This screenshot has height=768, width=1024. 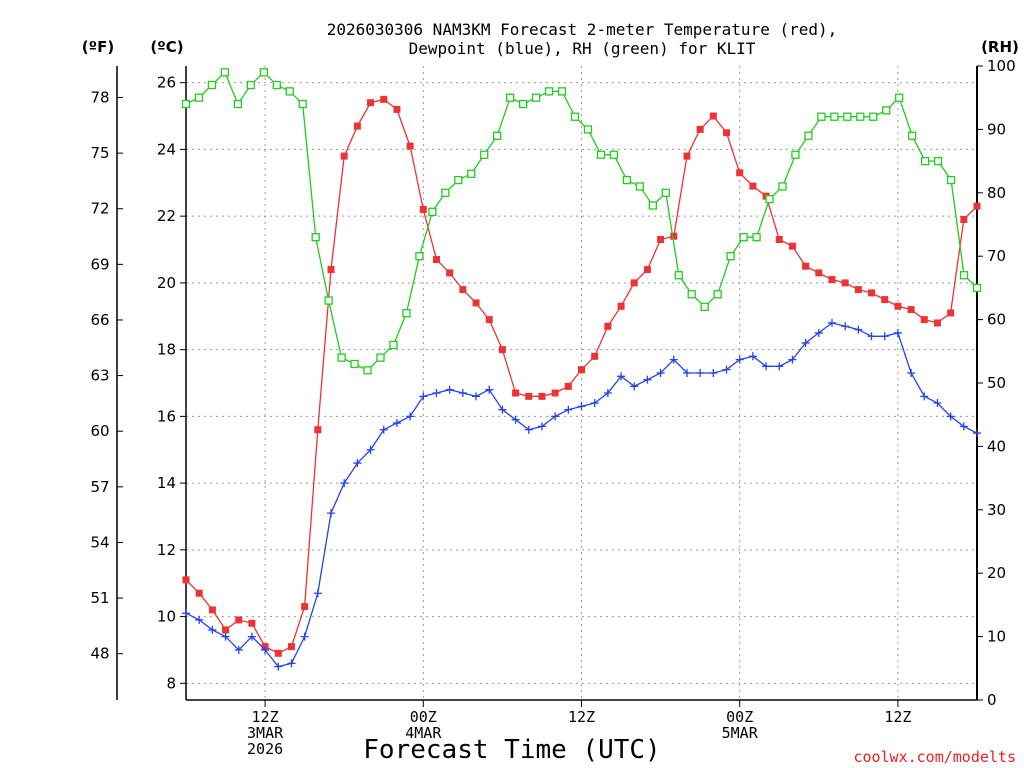 I want to click on celsius-tick-label: 18, so click(x=166, y=350).